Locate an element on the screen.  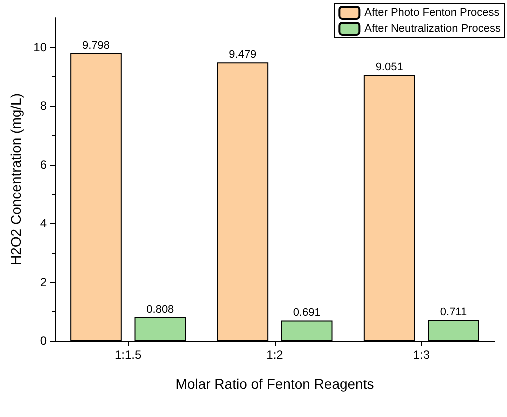
x-axis-title: Molar Ratio of Fenton Reagents is located at coordinates (275, 384).